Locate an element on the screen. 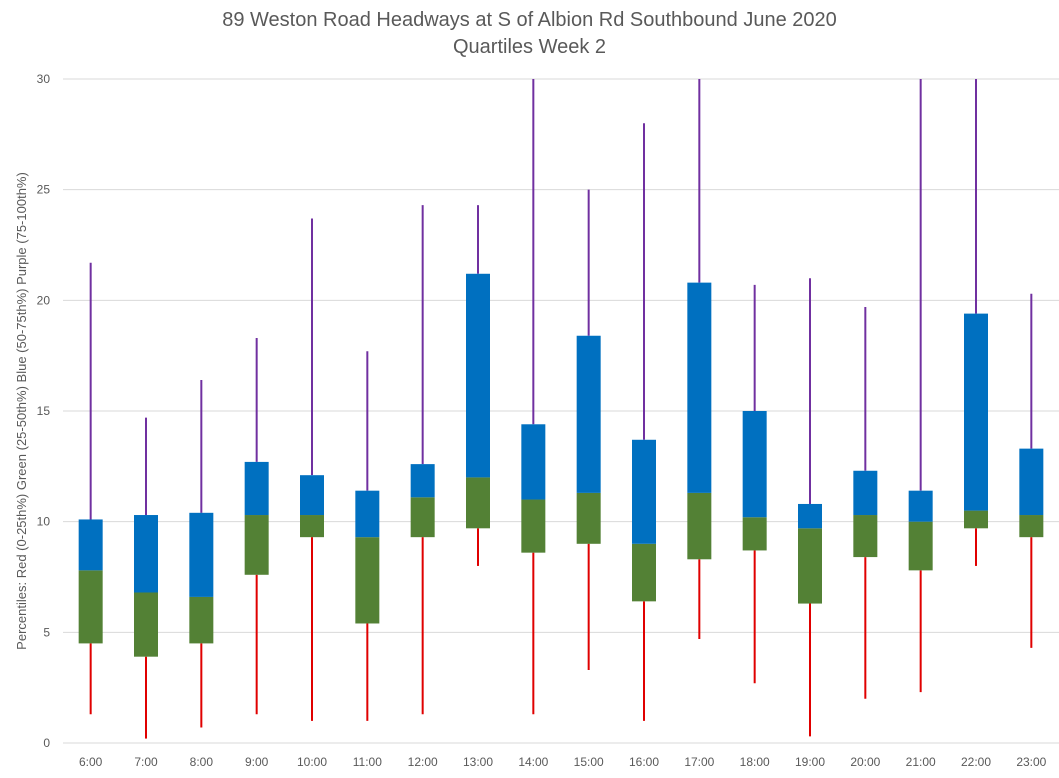 Image resolution: width=1059 pixels, height=778 pixels. x-tick-label: 7:00 is located at coordinates (146, 762).